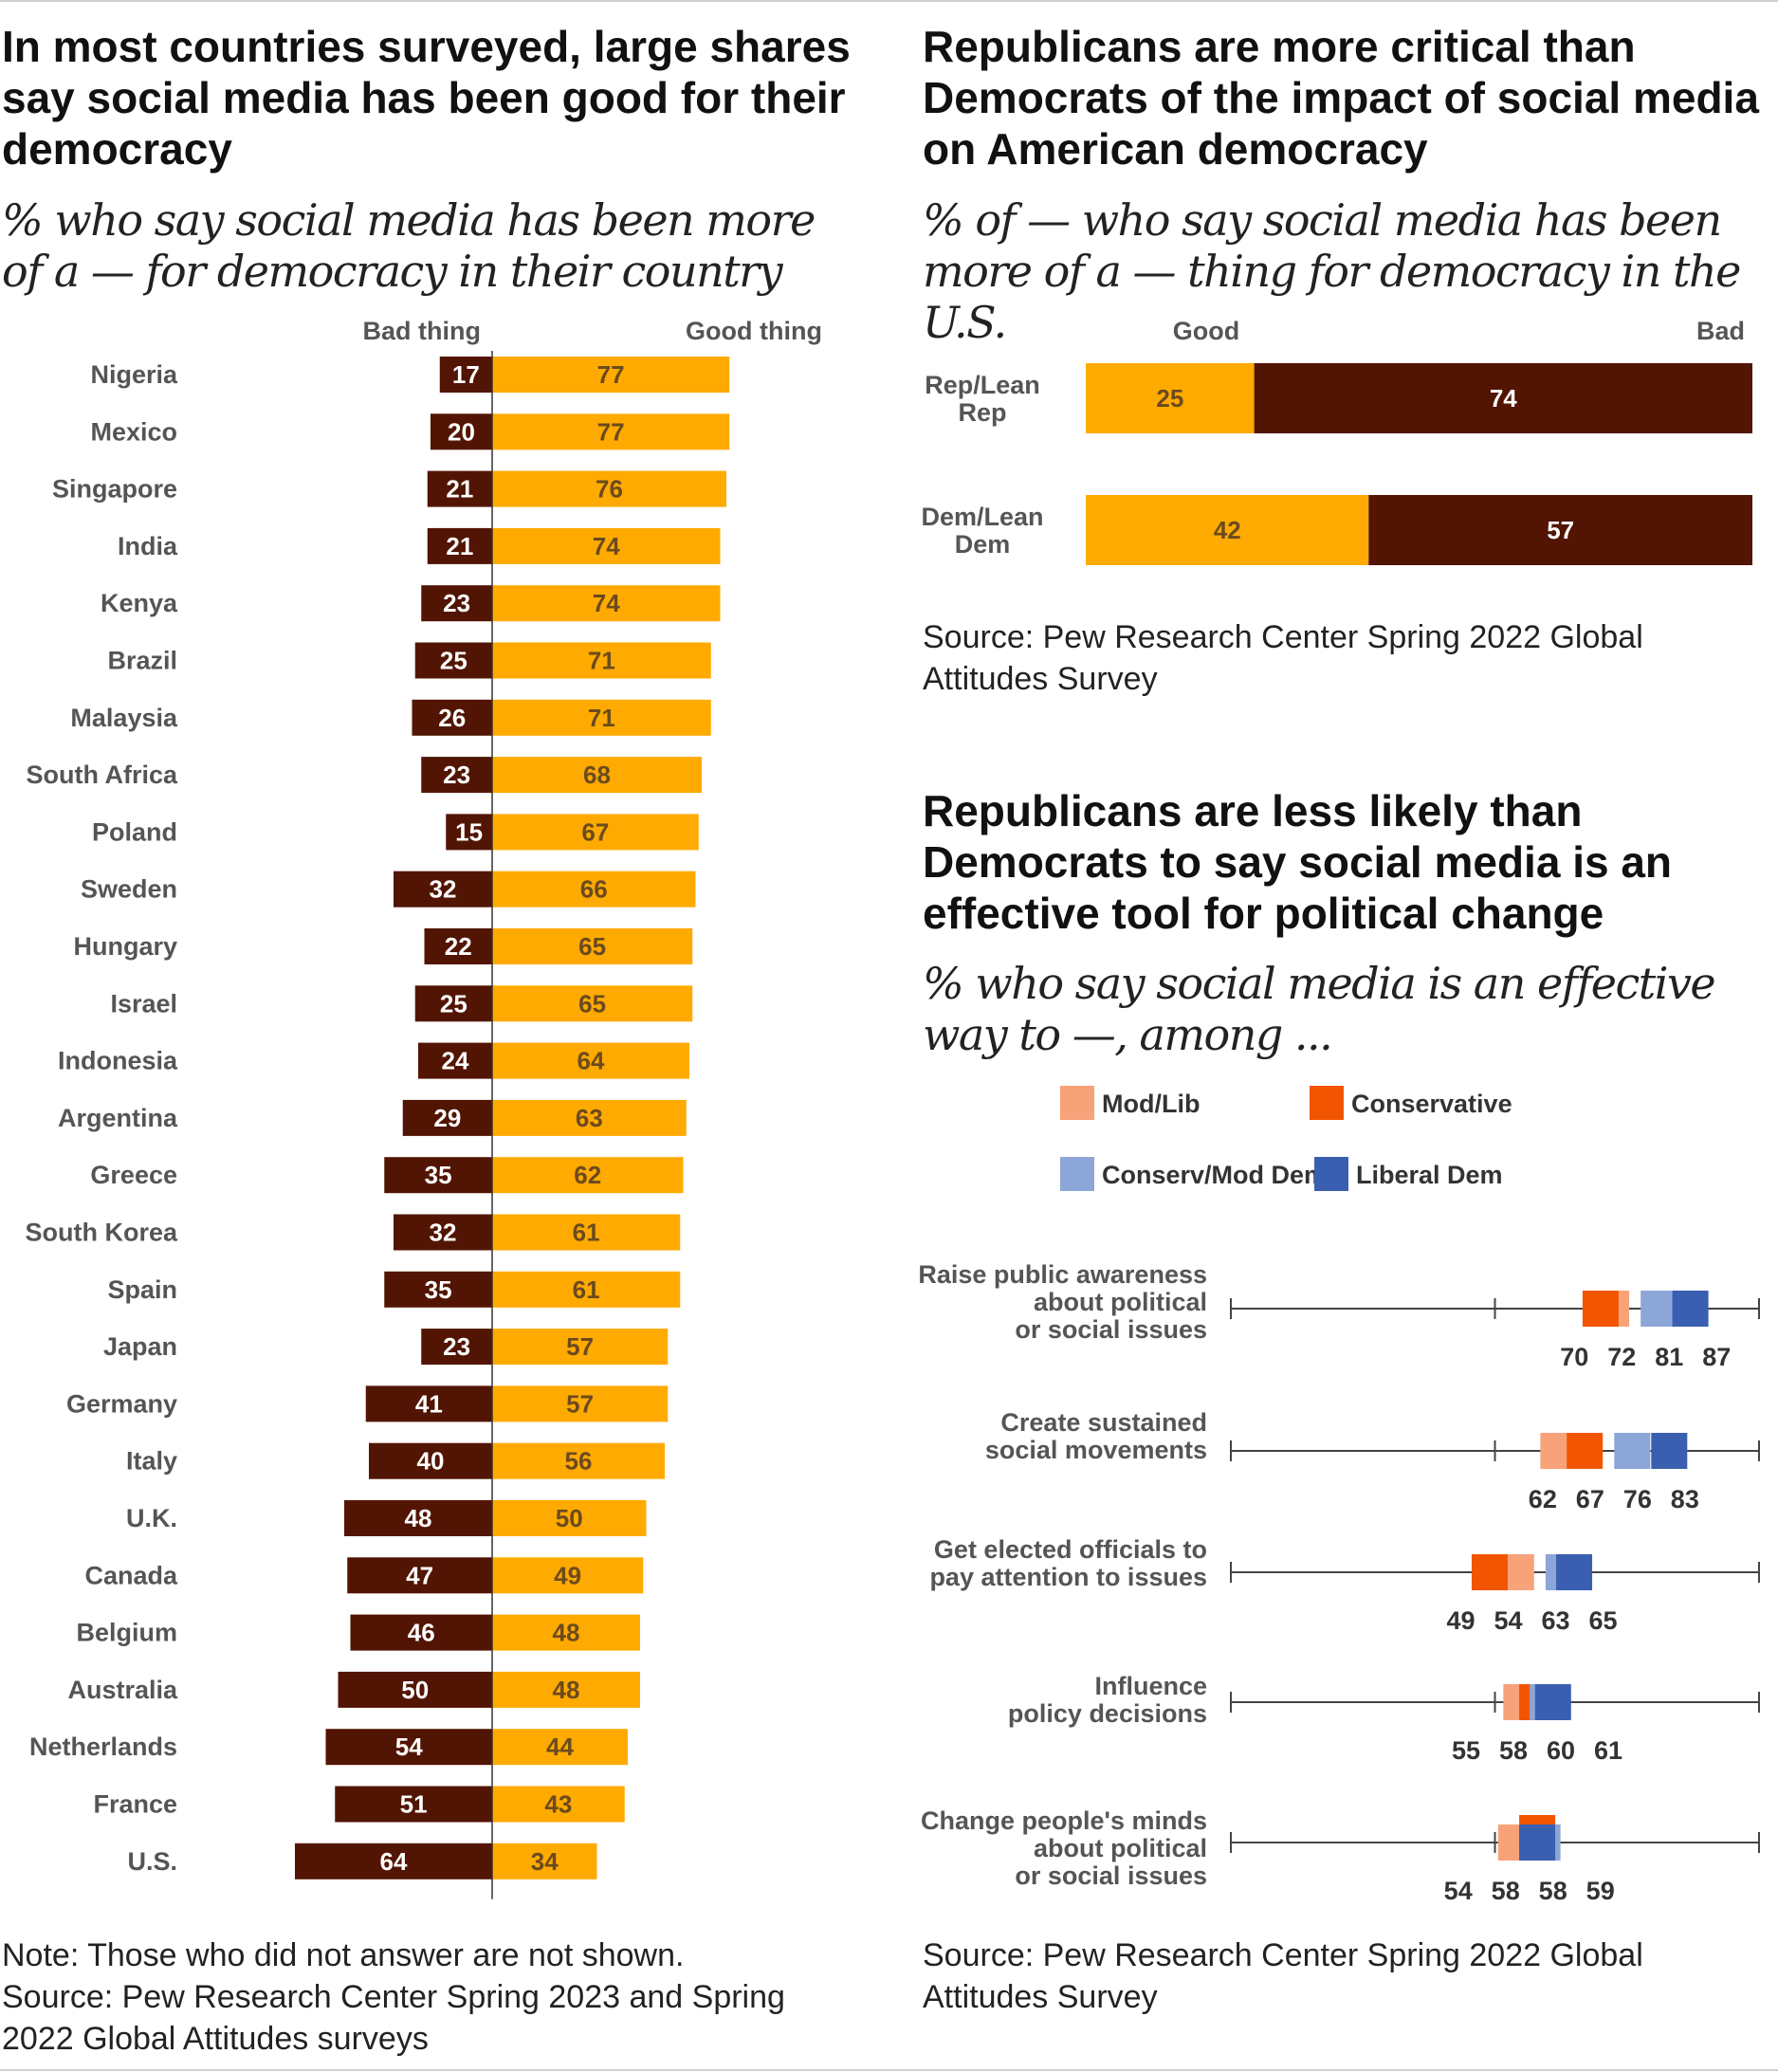 Image resolution: width=1778 pixels, height=2072 pixels. What do you see at coordinates (409, 1747) in the screenshot?
I see `bad-value-label: 54` at bounding box center [409, 1747].